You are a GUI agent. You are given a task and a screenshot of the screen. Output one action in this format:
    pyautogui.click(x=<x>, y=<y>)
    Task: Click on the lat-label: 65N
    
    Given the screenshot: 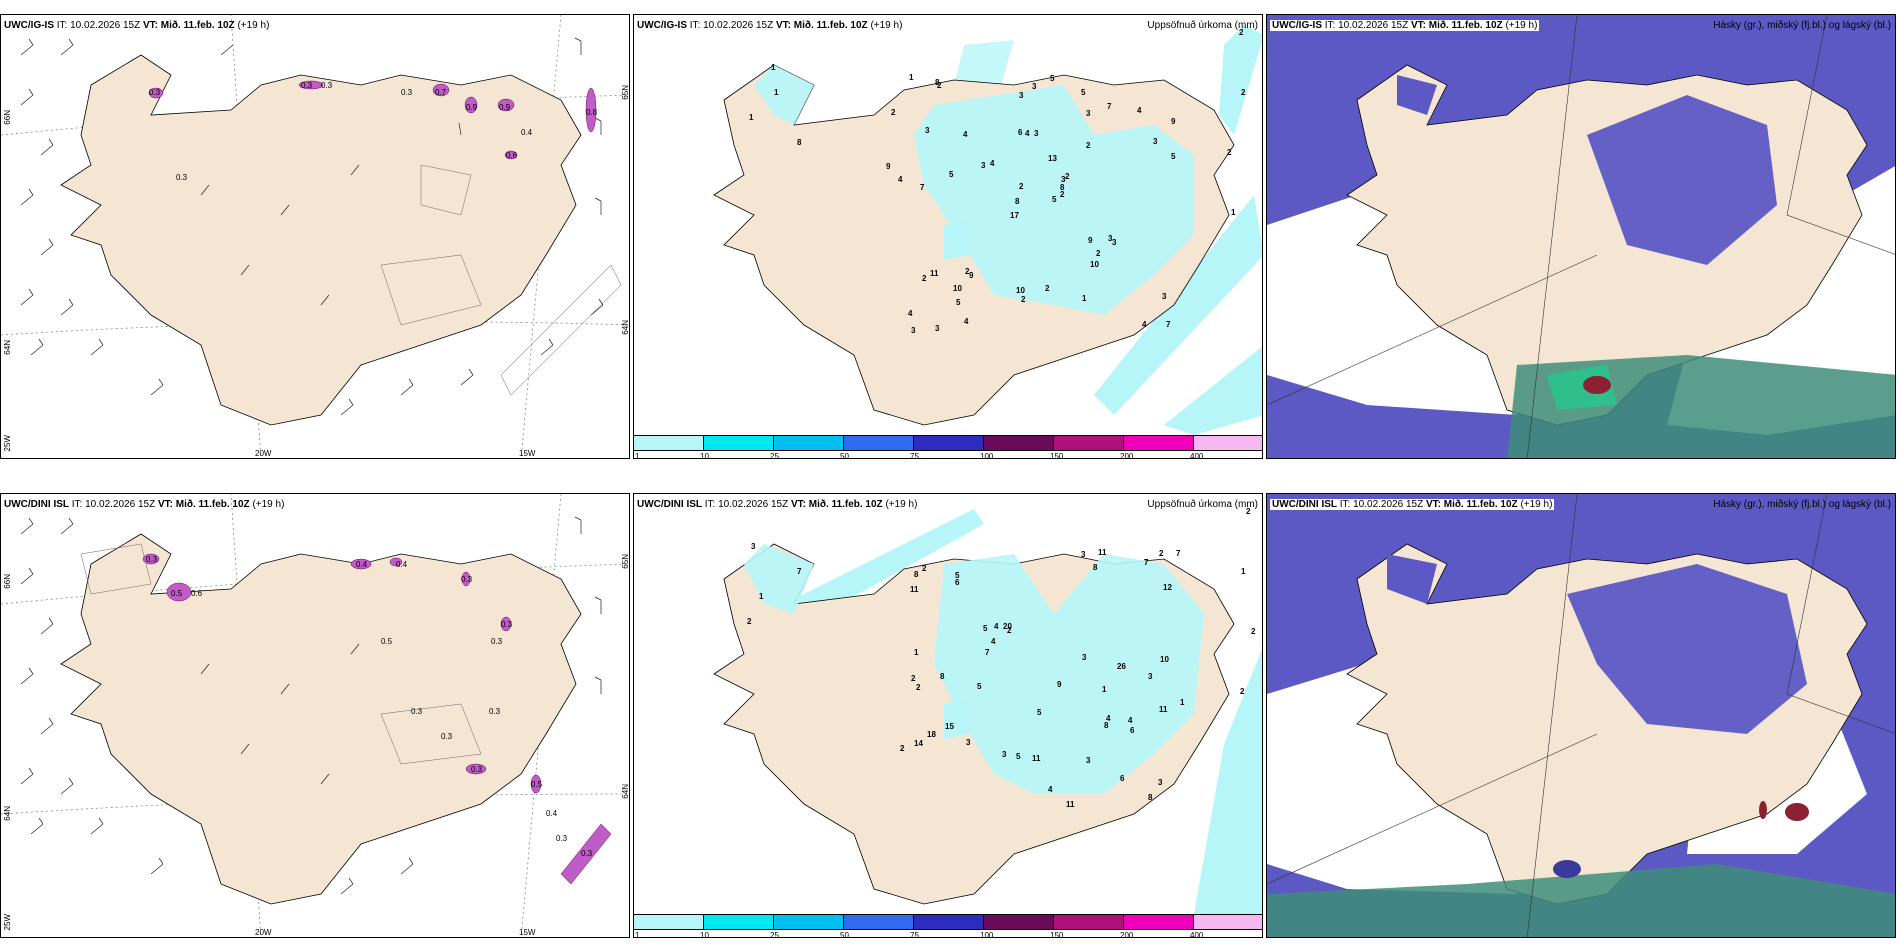 What is the action you would take?
    pyautogui.click(x=625, y=561)
    